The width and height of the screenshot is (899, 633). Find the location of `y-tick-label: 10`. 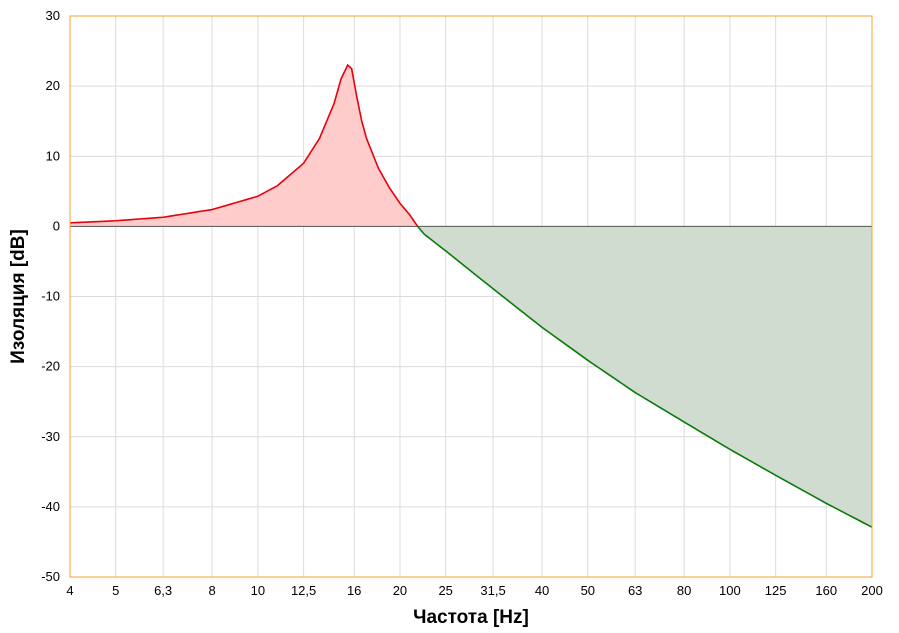

y-tick-label: 10 is located at coordinates (53, 155).